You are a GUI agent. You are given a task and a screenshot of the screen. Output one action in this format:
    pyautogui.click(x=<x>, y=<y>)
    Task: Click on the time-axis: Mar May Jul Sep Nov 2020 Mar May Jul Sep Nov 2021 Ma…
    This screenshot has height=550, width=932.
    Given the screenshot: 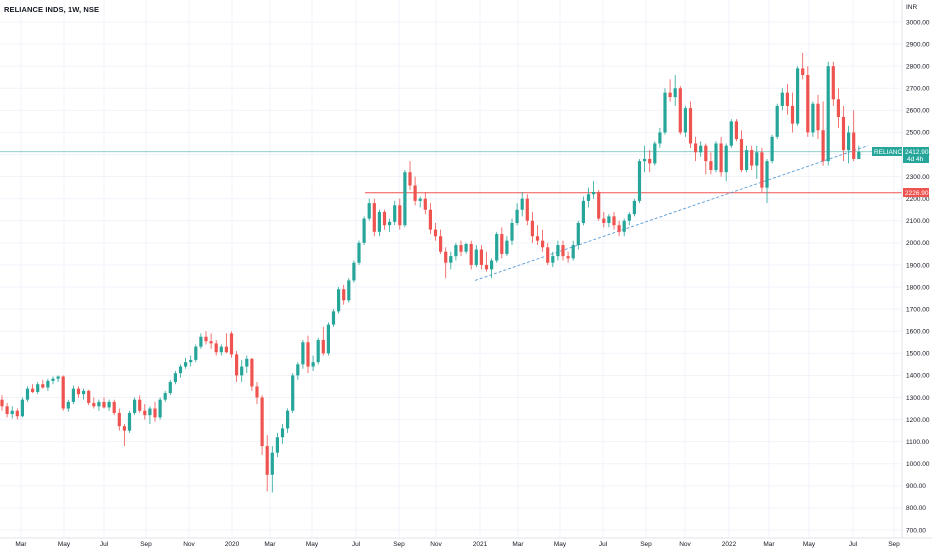 What is the action you would take?
    pyautogui.click(x=457, y=544)
    